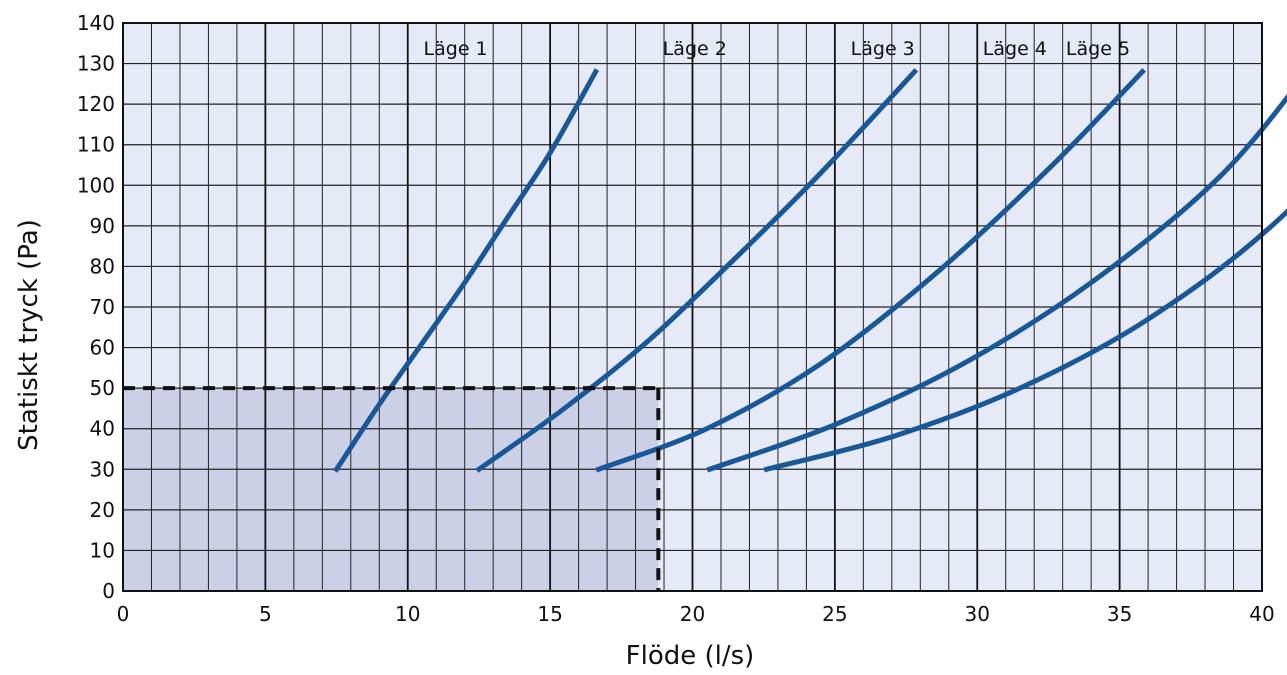 This screenshot has height=675, width=1287. What do you see at coordinates (456, 49) in the screenshot?
I see `series-label-lage-1: Läge 1` at bounding box center [456, 49].